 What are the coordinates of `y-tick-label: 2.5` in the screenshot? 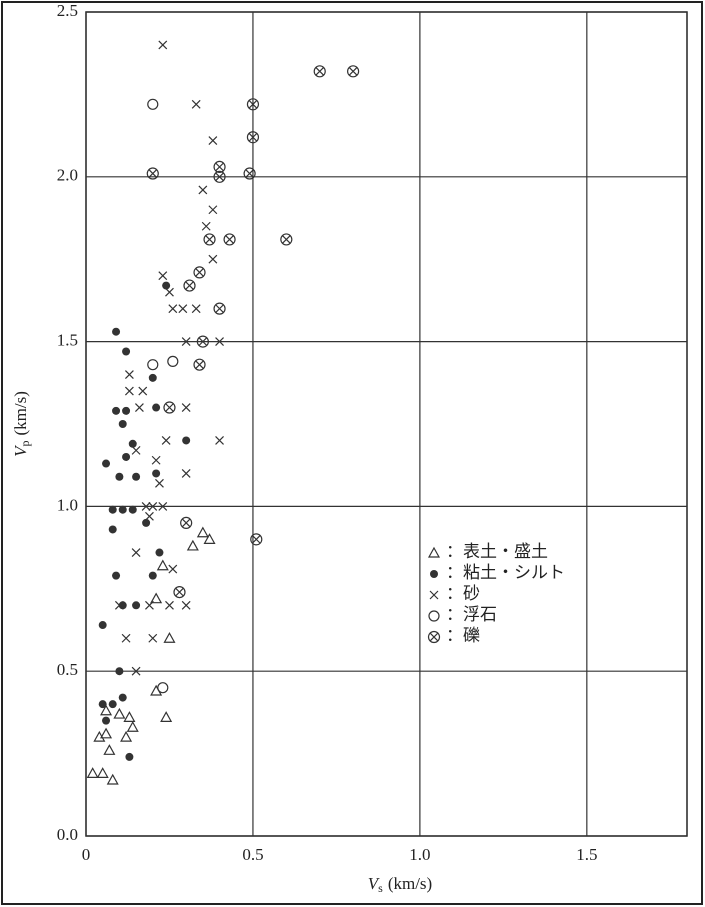 It's located at (67, 10).